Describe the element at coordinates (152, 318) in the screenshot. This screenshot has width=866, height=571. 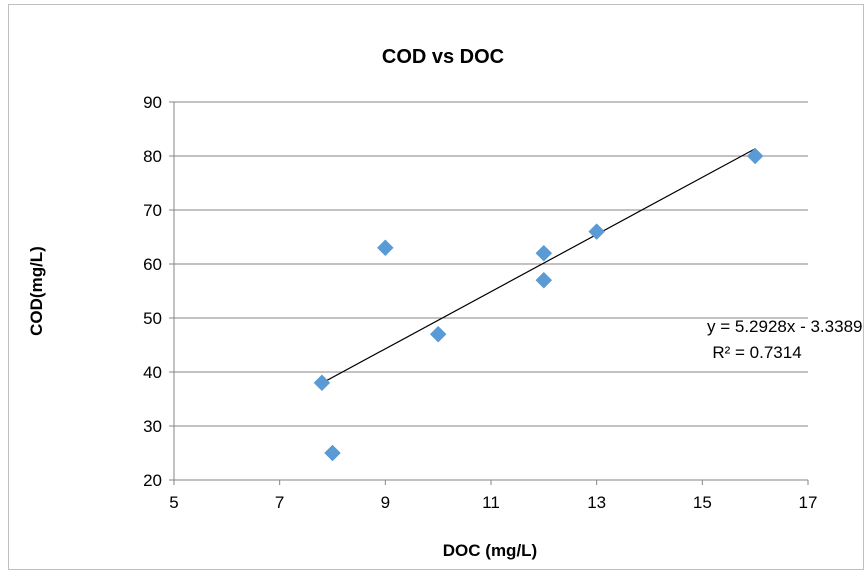
I see `y-tick-label-50: 50` at that location.